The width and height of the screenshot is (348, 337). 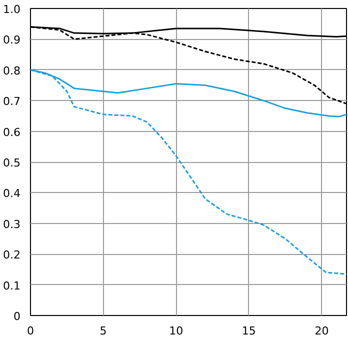 I want to click on x-tick-label: 20, so click(x=321, y=330).